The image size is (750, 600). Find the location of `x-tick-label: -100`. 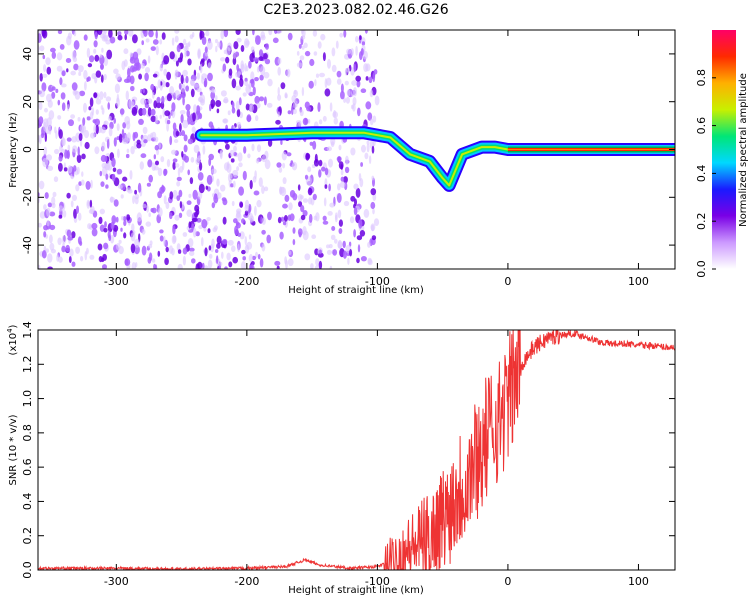

x-tick-label: -100 is located at coordinates (377, 281).